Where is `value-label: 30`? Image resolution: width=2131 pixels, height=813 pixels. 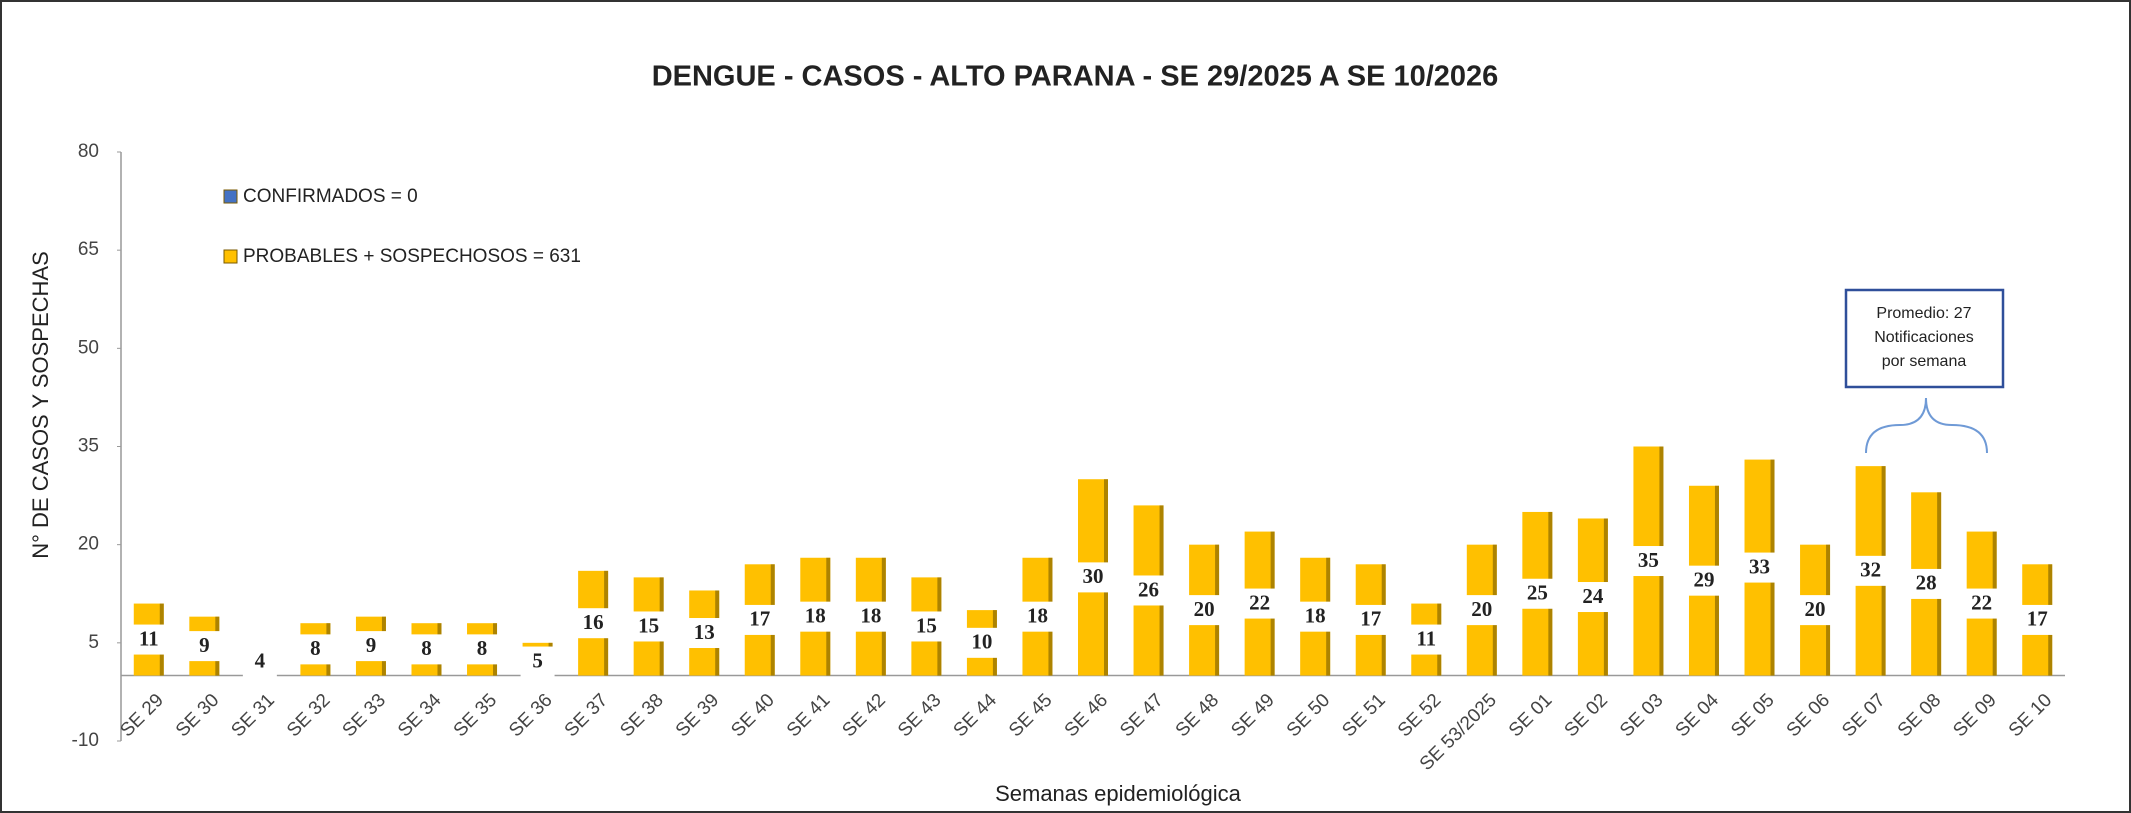 value-label: 30 is located at coordinates (1093, 576).